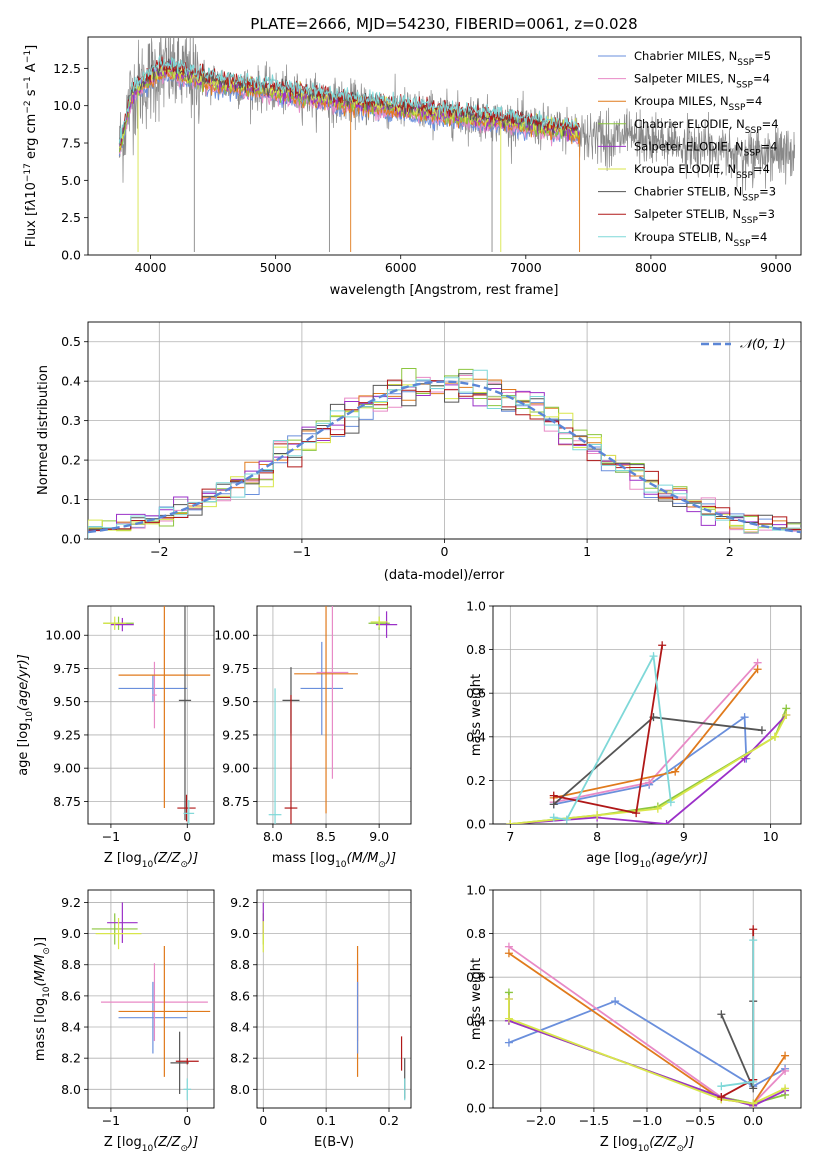 This screenshot has height=1170, width=819. What do you see at coordinates (612, 858) in the screenshot?
I see `label-part: age [log` at bounding box center [612, 858].